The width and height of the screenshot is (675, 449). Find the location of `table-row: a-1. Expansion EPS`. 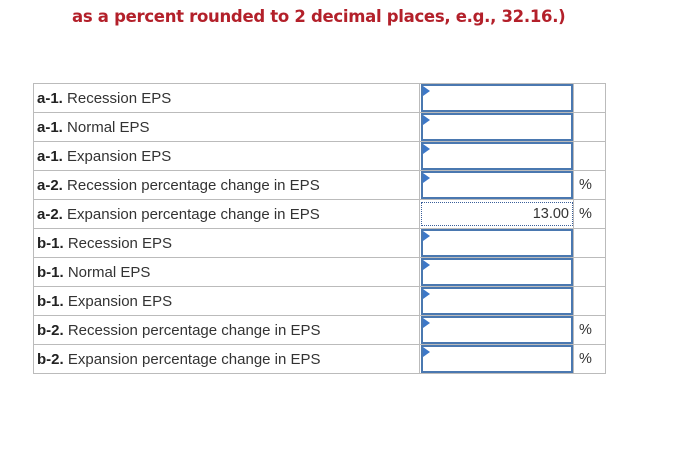

table-row: a-1. Expansion EPS is located at coordinates (320, 156).